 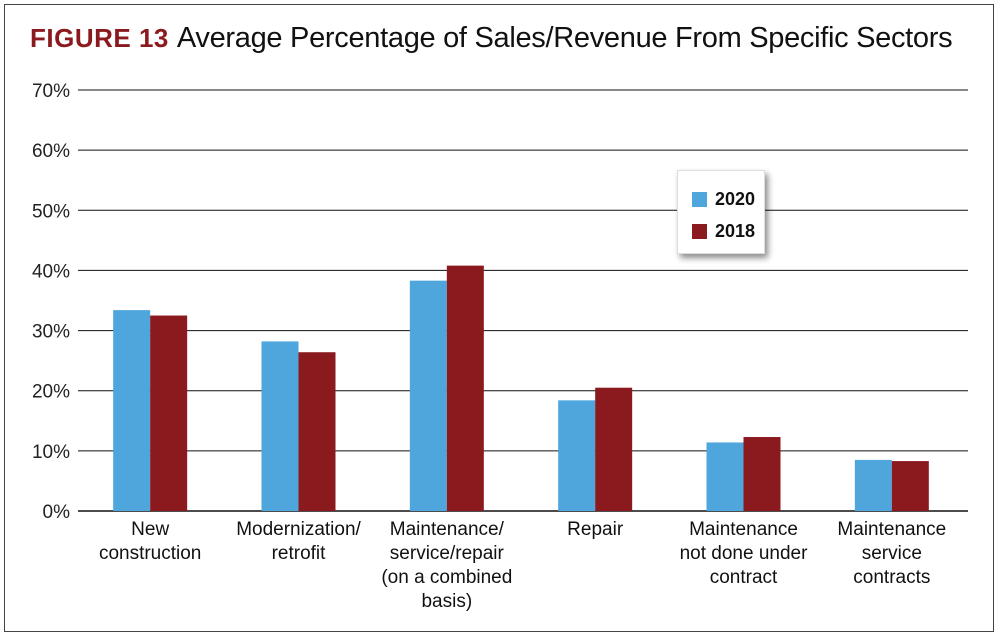 I want to click on y-tick-label: 50%, so click(x=51, y=211).